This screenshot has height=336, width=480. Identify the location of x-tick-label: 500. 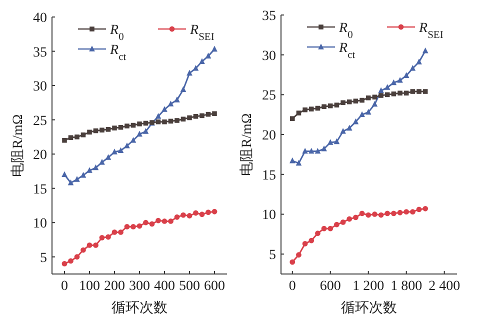
(189, 286).